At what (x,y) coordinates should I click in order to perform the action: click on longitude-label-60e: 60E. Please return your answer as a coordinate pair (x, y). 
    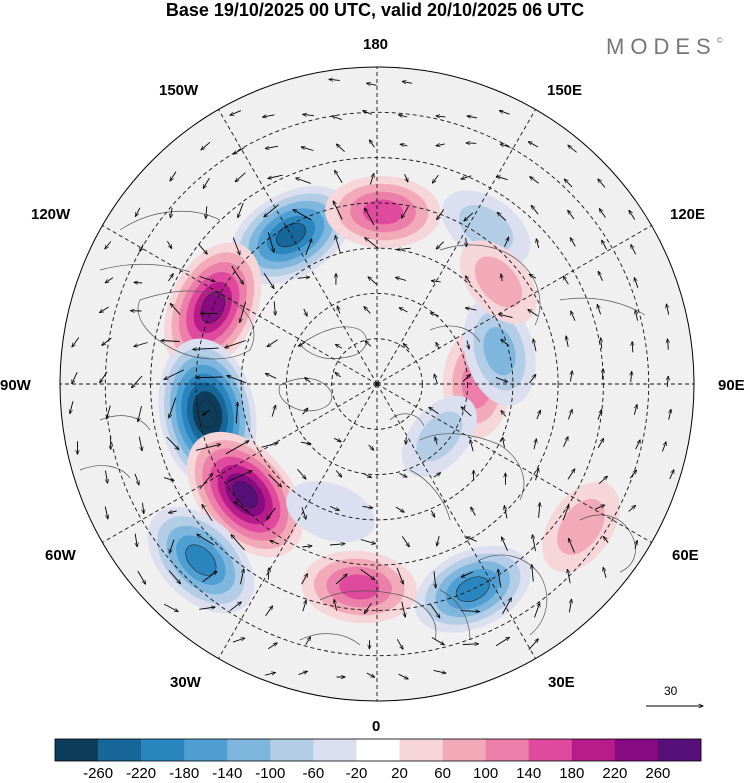
    Looking at the image, I should click on (685, 555).